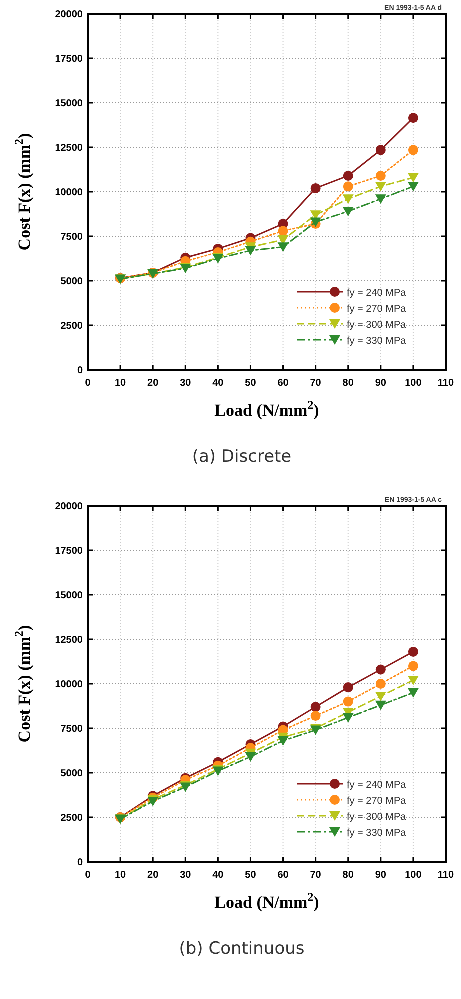 Image resolution: width=461 pixels, height=999 pixels. What do you see at coordinates (242, 457) in the screenshot?
I see `text: (a) Discrete` at bounding box center [242, 457].